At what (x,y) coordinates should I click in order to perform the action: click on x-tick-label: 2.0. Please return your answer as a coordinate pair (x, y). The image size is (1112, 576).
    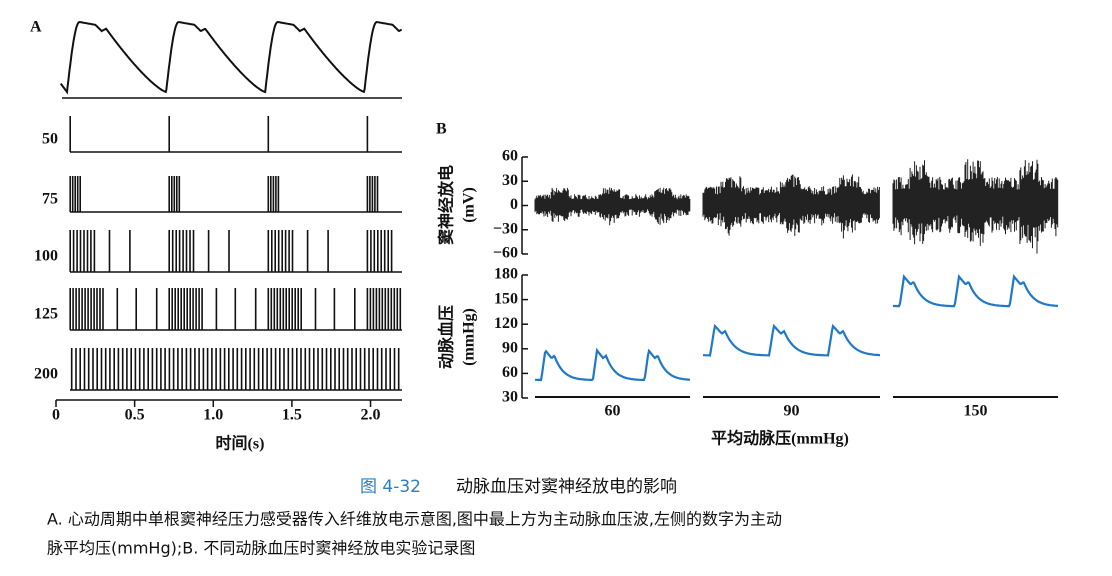
    Looking at the image, I should click on (371, 415).